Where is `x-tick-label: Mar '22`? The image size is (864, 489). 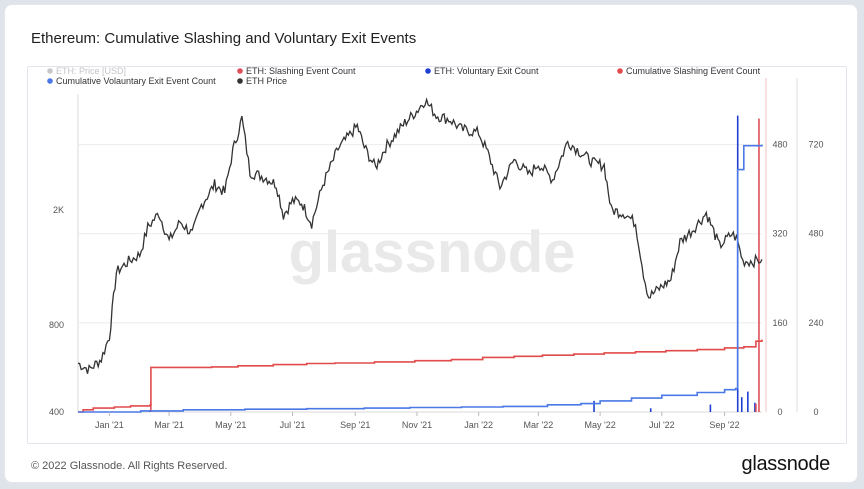
x-tick-label: Mar '22 is located at coordinates (539, 425).